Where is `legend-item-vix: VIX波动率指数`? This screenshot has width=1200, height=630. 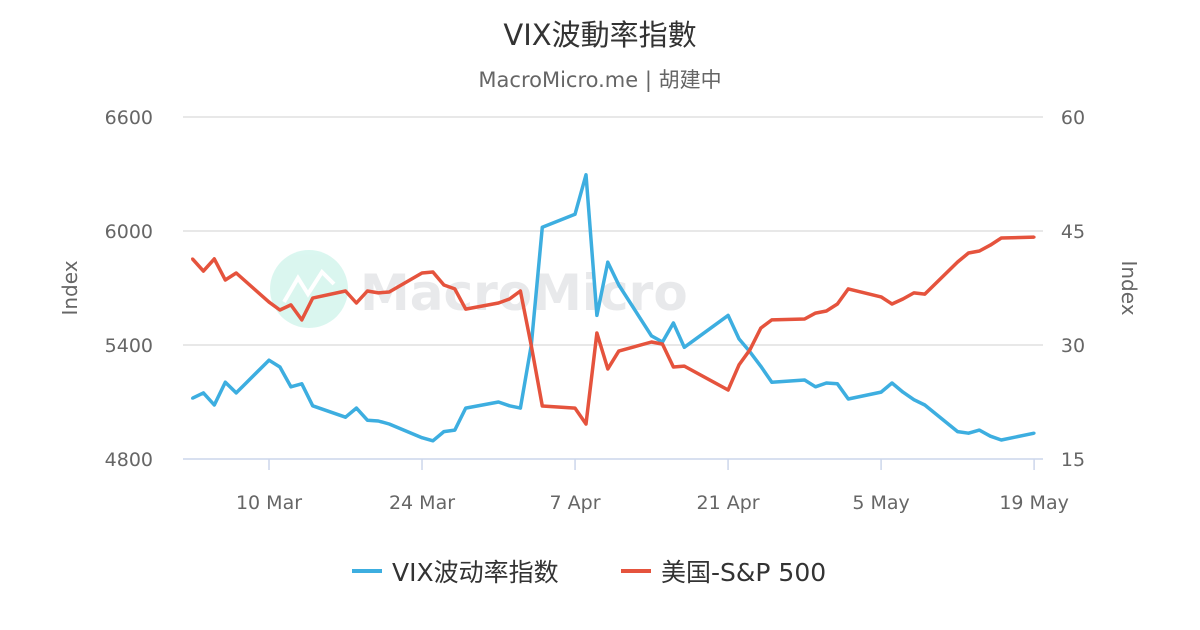 legend-item-vix: VIX波动率指数 is located at coordinates (455, 571).